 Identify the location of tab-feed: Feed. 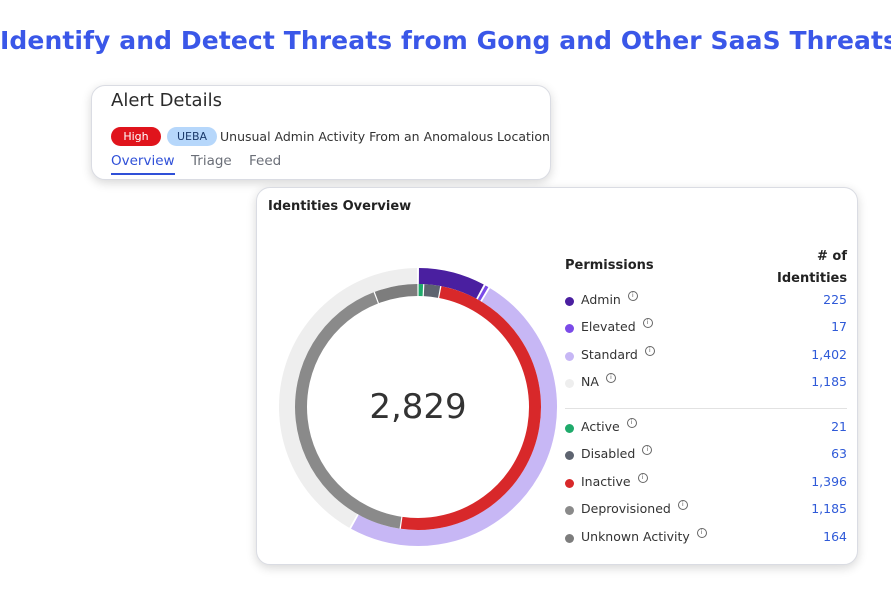
(265, 161).